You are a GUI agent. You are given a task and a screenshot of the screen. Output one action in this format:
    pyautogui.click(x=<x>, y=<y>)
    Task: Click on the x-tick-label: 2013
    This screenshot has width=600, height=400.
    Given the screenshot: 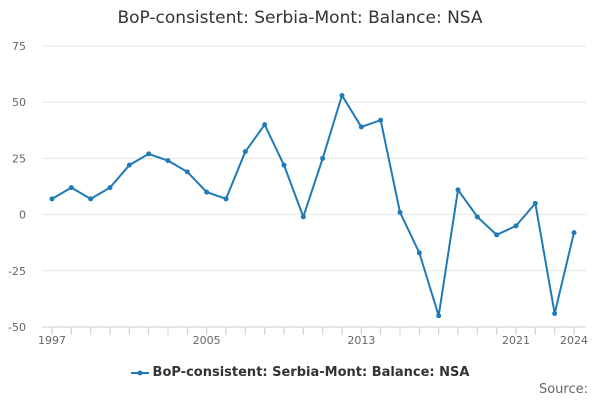 What is the action you would take?
    pyautogui.click(x=361, y=340)
    